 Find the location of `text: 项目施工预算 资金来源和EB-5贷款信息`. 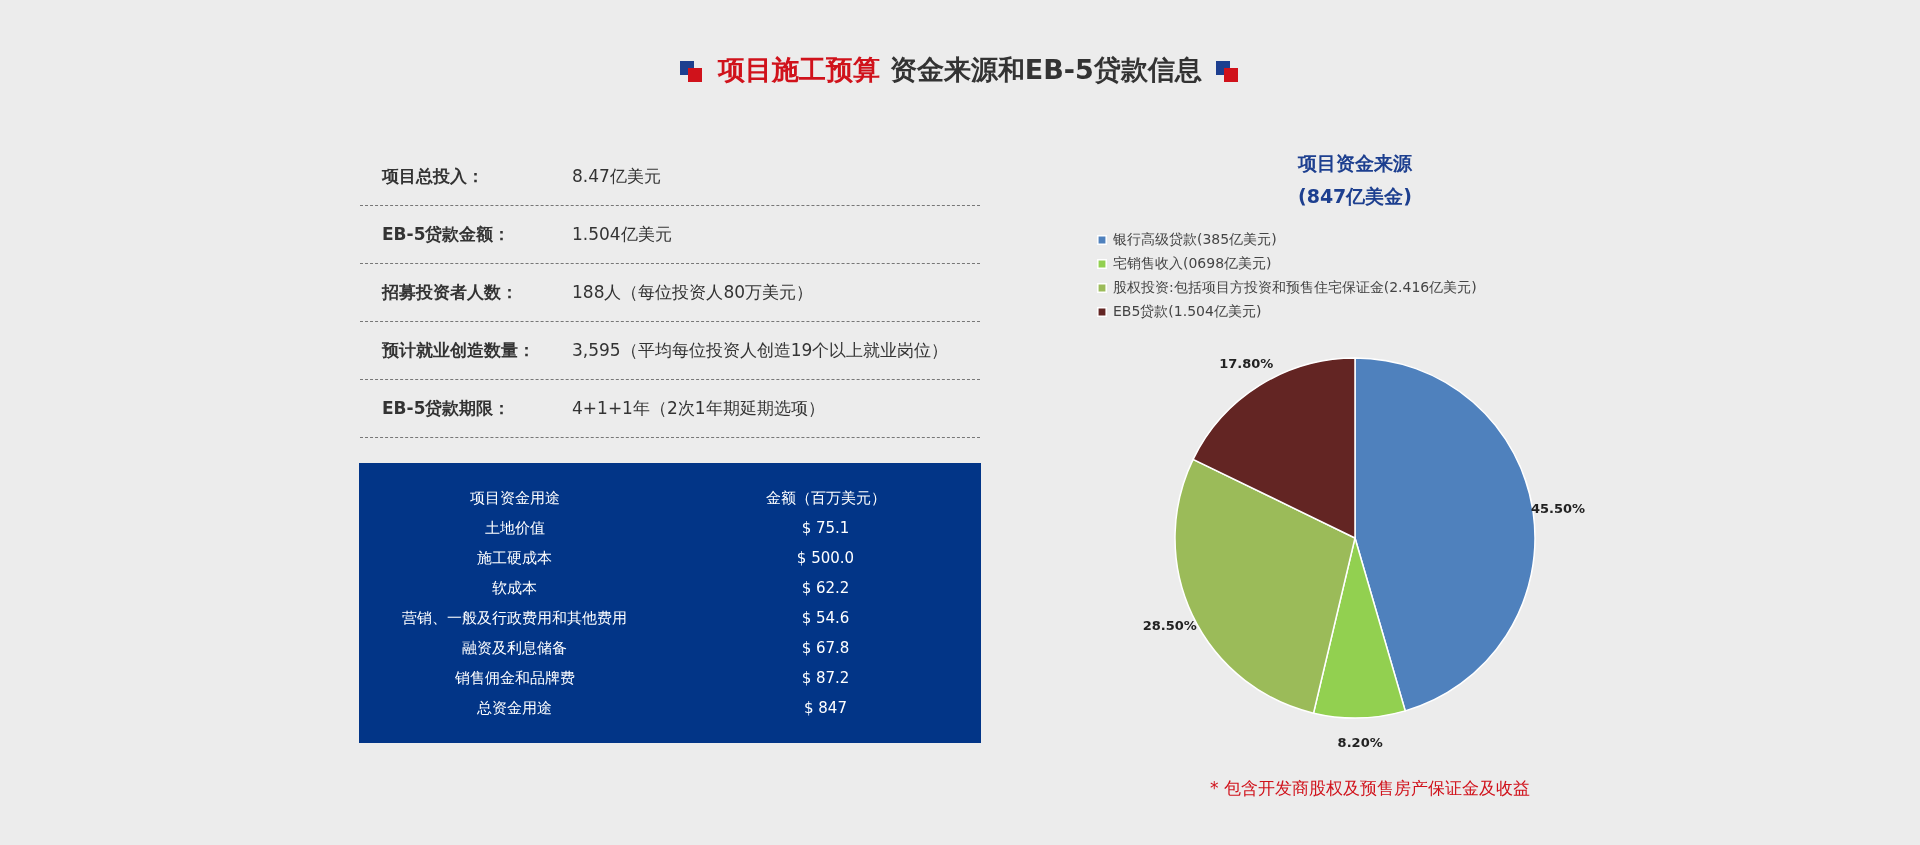

text: 项目施工预算 资金来源和EB-5贷款信息 is located at coordinates (959, 70).